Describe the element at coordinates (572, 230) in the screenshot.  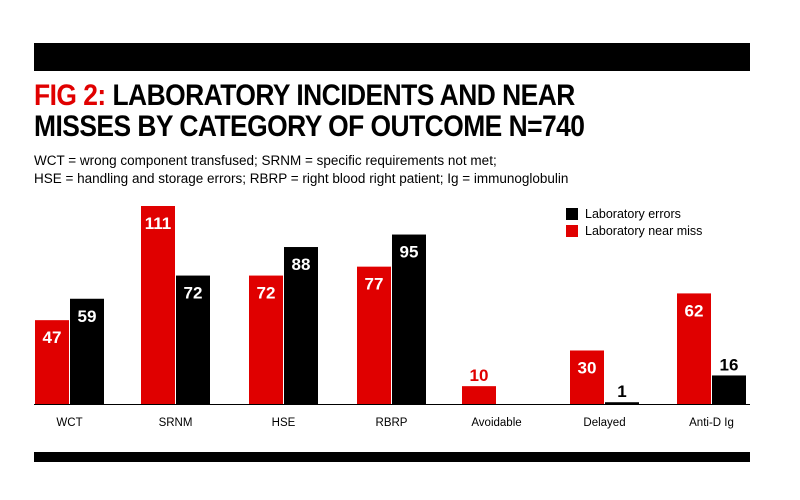
I see `legend-swatch-near-miss` at that location.